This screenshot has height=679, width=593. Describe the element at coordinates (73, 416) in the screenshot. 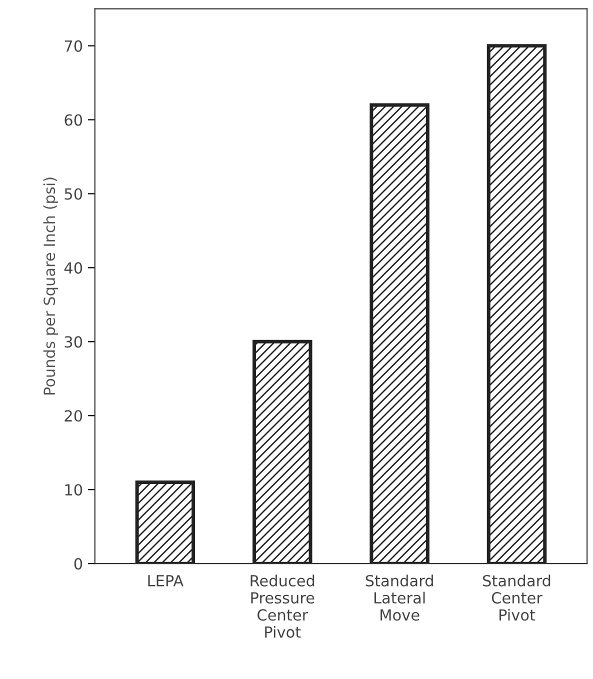

I see `y-tick-label: 20` at that location.